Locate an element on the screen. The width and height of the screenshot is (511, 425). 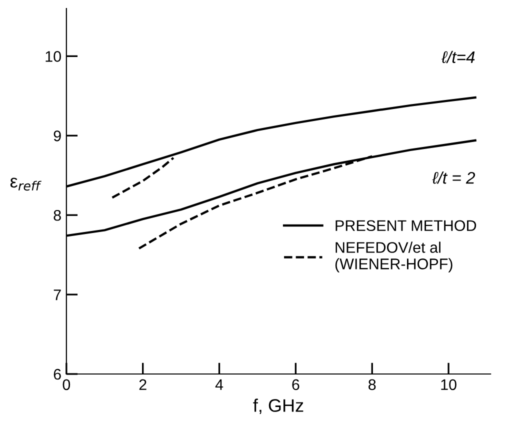
annotation: ℓ/t = 2 is located at coordinates (454, 178).